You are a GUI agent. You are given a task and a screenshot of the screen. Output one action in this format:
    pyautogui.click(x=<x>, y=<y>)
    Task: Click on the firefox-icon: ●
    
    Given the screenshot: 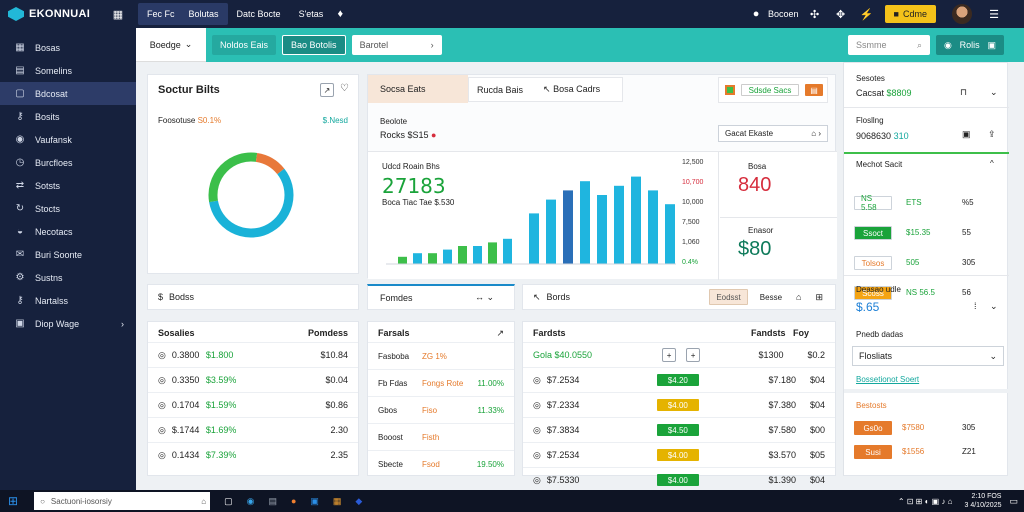 What is the action you would take?
    pyautogui.click(x=293, y=501)
    